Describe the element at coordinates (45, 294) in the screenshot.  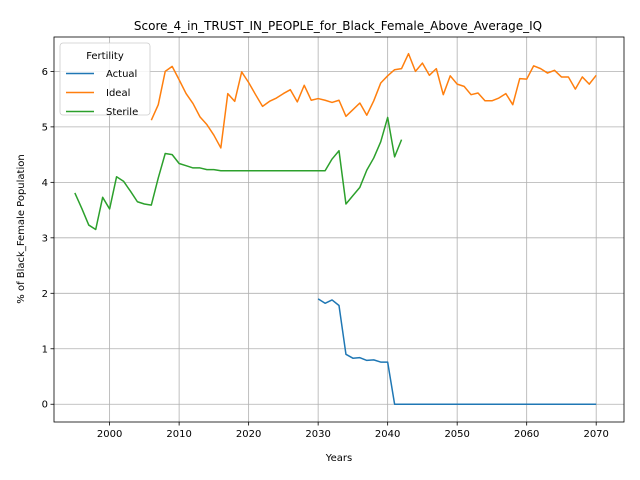
I see `y-tick-label: 2` at that location.